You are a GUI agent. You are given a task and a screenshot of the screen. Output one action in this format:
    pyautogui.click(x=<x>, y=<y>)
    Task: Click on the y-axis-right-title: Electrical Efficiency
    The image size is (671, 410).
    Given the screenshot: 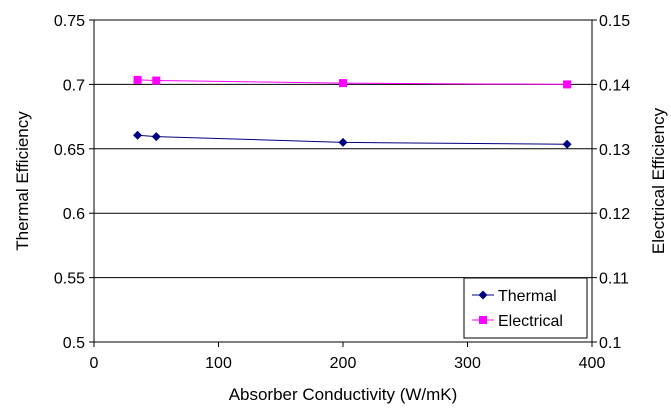 What is the action you would take?
    pyautogui.click(x=658, y=180)
    